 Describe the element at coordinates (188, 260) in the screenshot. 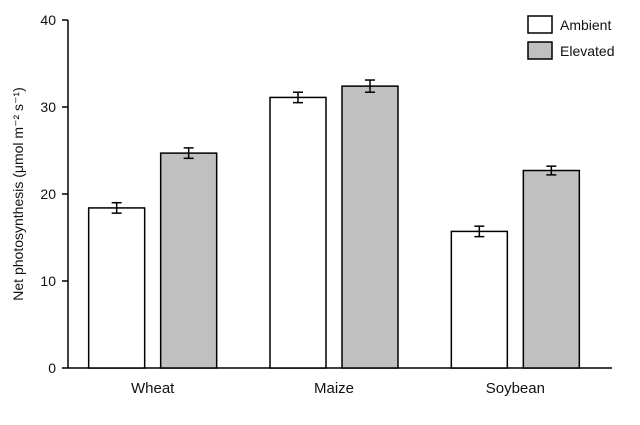

I see `bar-elevated-wheat` at that location.